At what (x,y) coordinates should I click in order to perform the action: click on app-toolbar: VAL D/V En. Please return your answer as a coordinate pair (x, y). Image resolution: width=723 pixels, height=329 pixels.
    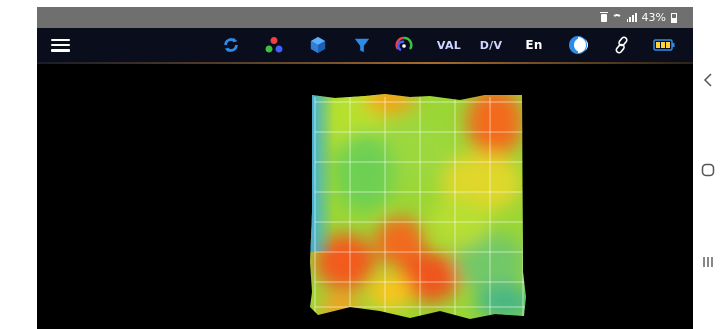
    Looking at the image, I should click on (365, 45).